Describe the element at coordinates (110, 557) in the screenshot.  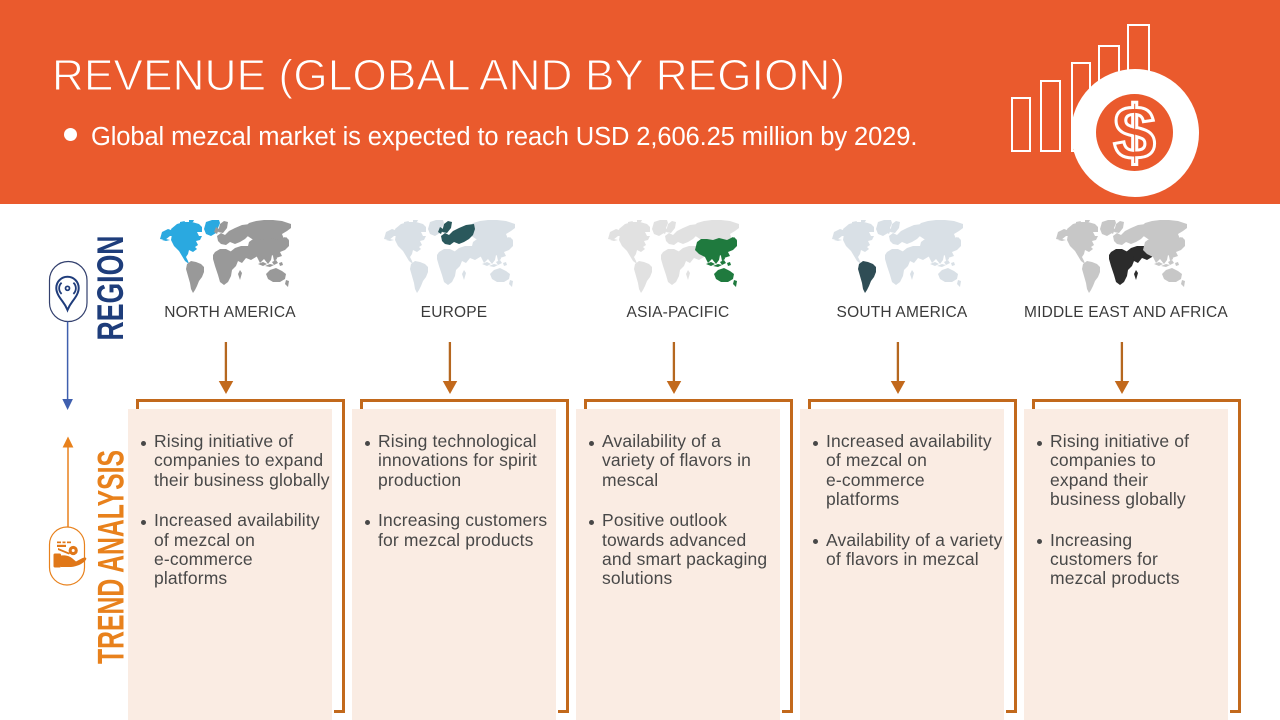
I see `svg-text: TREND ANALYSIS` at that location.